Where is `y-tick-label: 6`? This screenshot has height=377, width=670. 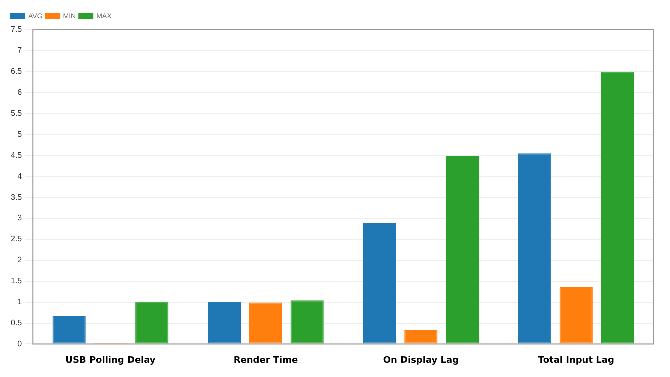 y-tick-label: 6 is located at coordinates (20, 93).